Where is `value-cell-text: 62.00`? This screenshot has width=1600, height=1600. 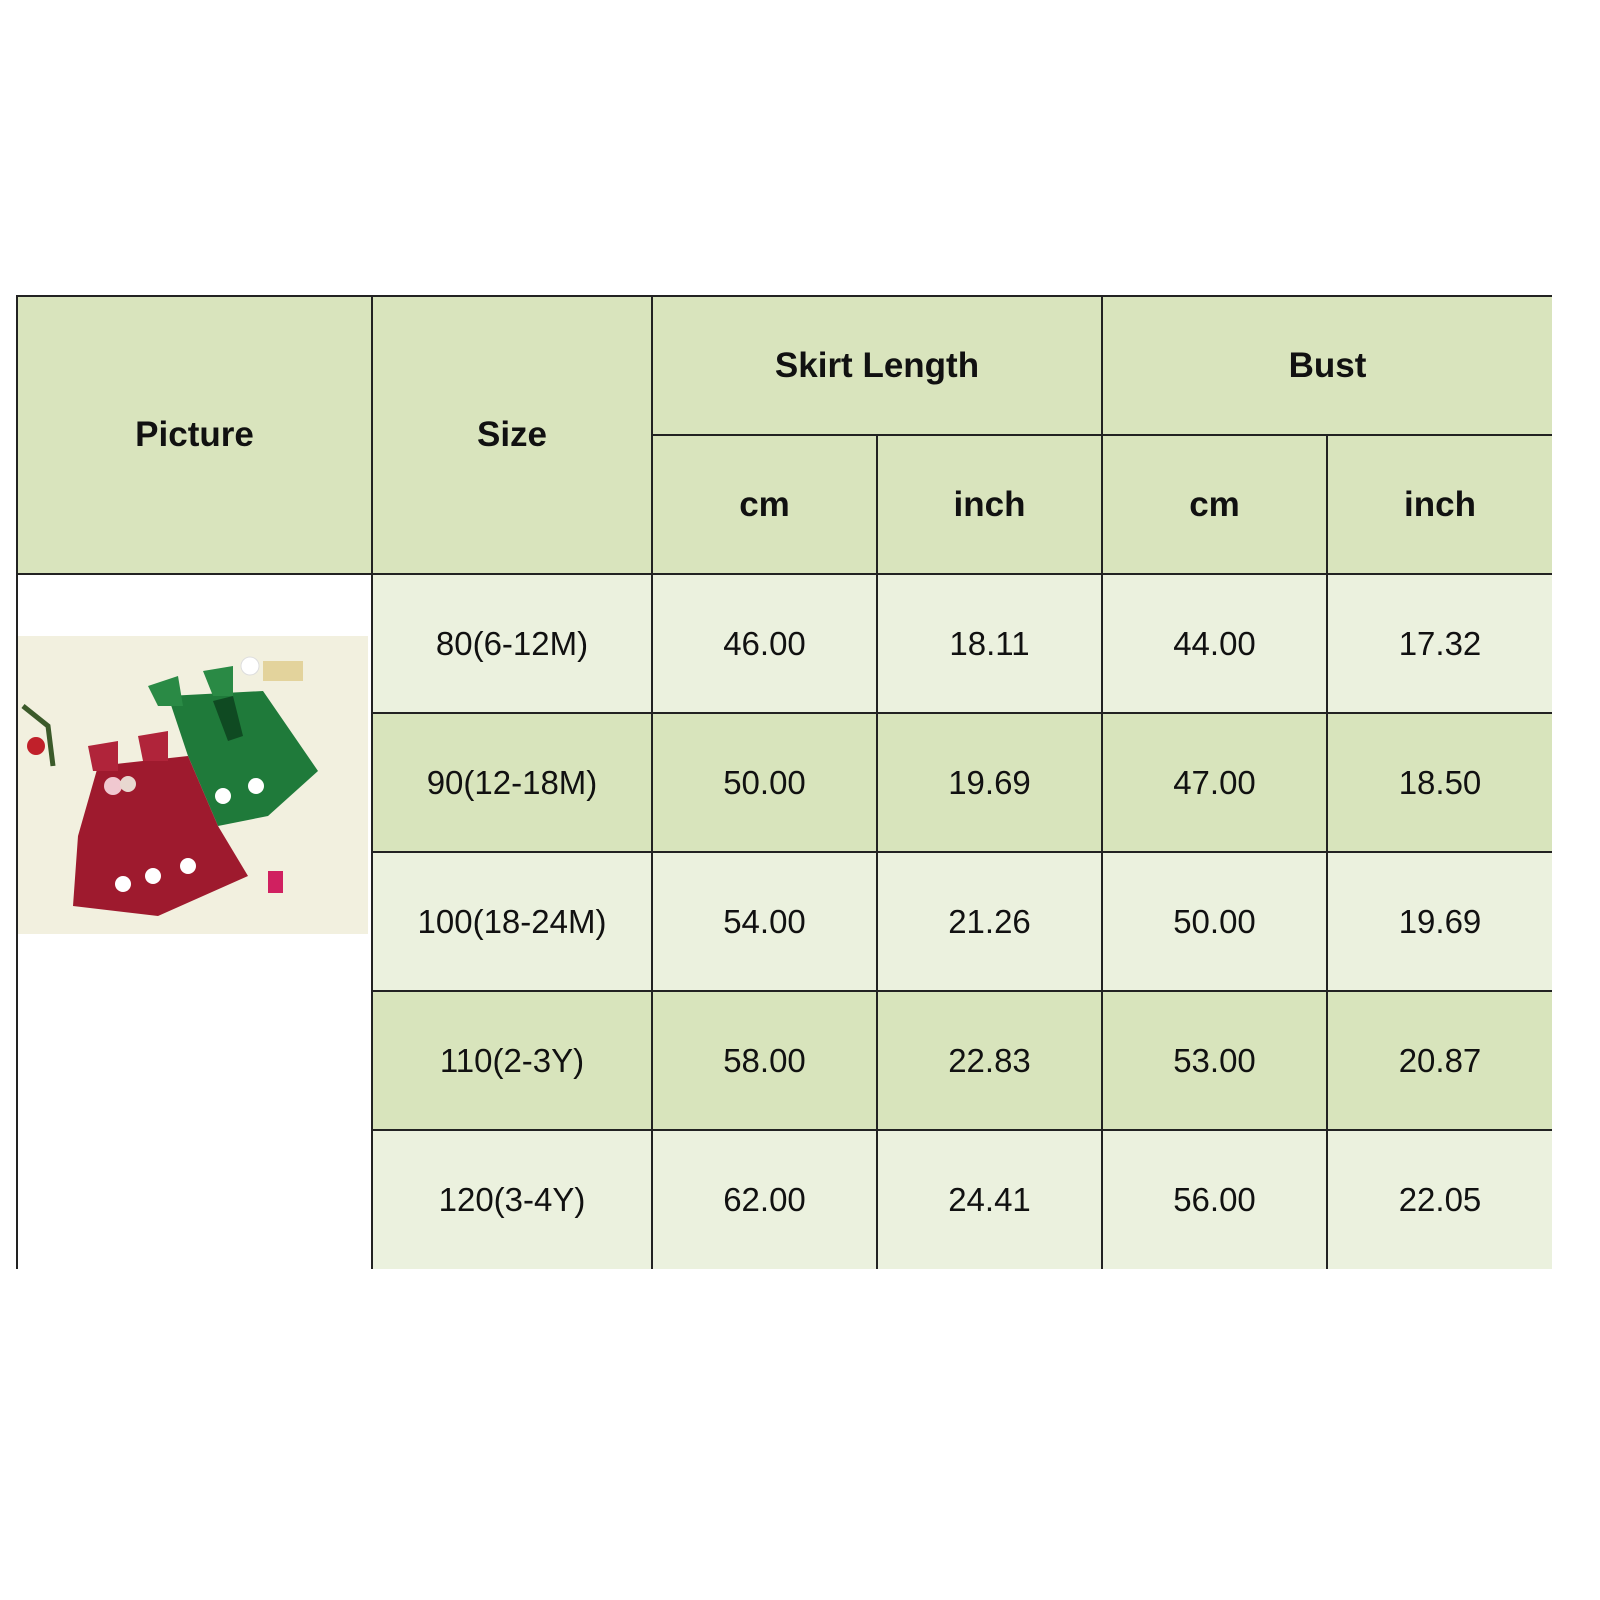
value-cell-text: 62.00 is located at coordinates (764, 1199).